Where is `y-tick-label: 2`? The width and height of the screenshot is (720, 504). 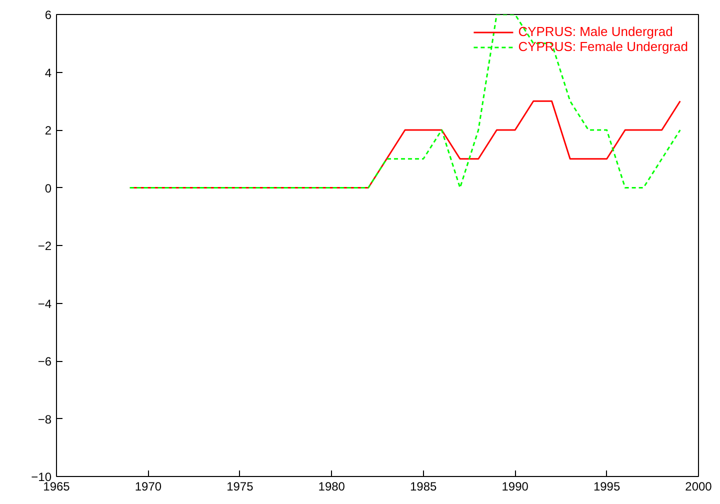
y-tick-label: 2 is located at coordinates (48, 131).